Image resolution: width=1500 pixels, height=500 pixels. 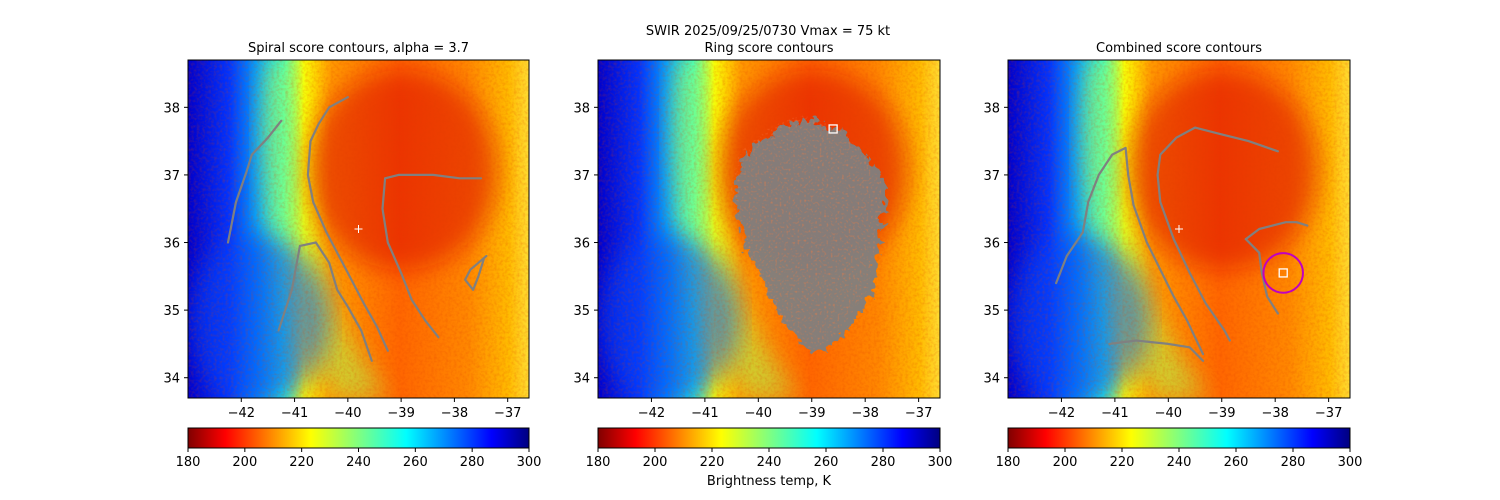 I want to click on panel-title: Spiral score contours, alpha = 3.7, so click(x=358, y=48).